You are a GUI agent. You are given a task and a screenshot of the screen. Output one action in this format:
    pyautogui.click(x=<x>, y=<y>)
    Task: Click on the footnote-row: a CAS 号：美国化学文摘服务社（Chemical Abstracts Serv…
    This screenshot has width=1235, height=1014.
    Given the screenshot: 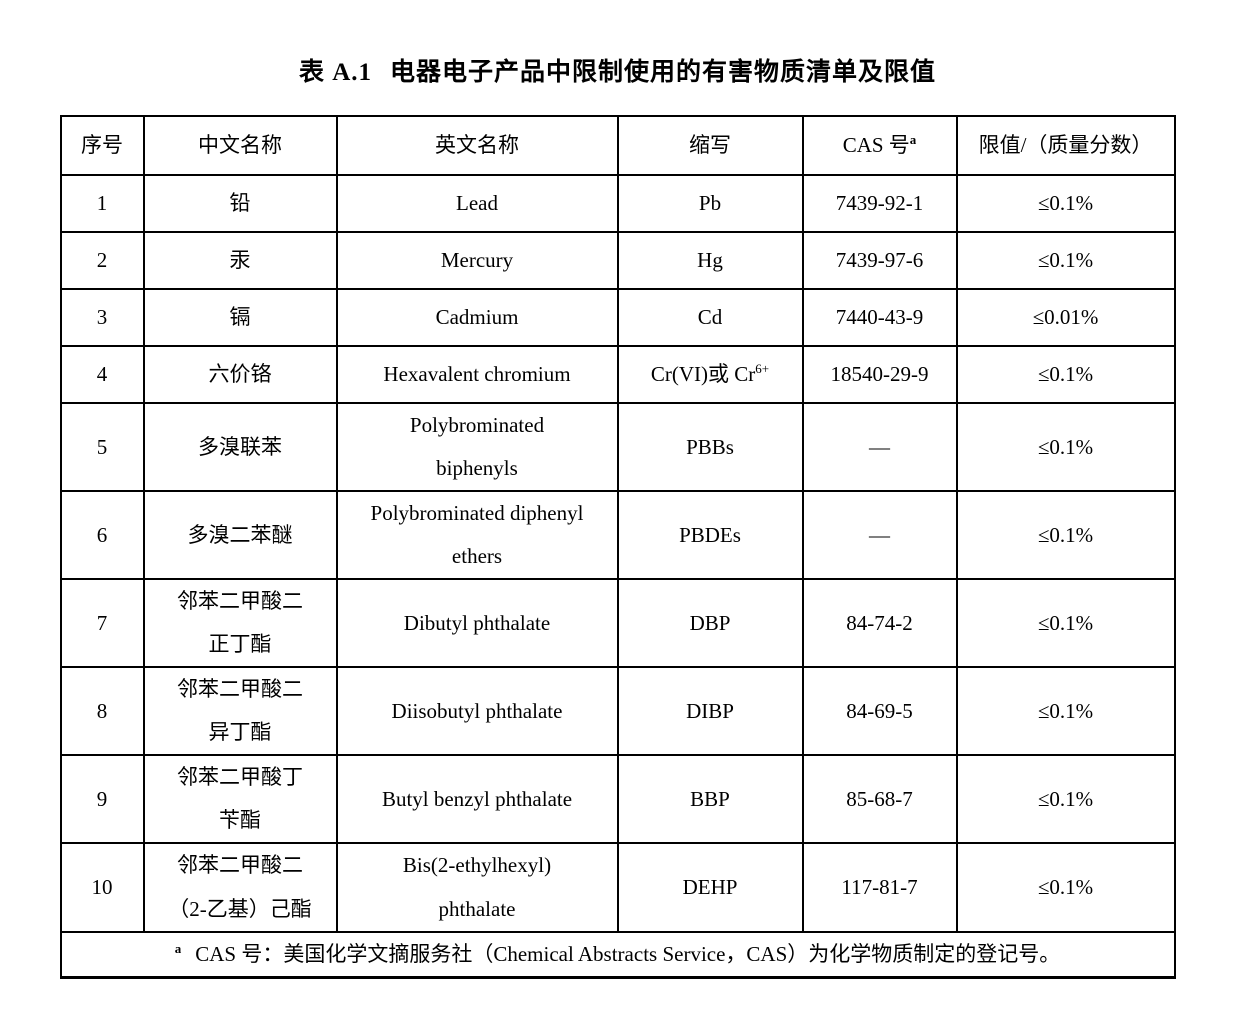 What is the action you would take?
    pyautogui.click(x=617, y=954)
    